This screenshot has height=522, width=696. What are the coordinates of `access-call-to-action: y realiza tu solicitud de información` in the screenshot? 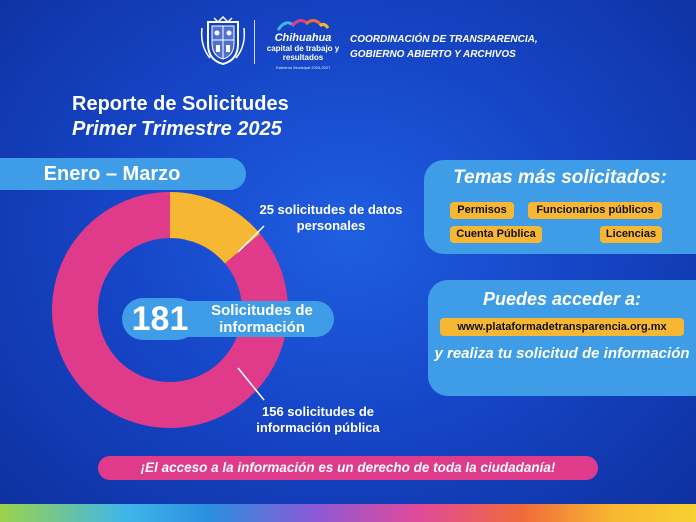 It's located at (562, 353).